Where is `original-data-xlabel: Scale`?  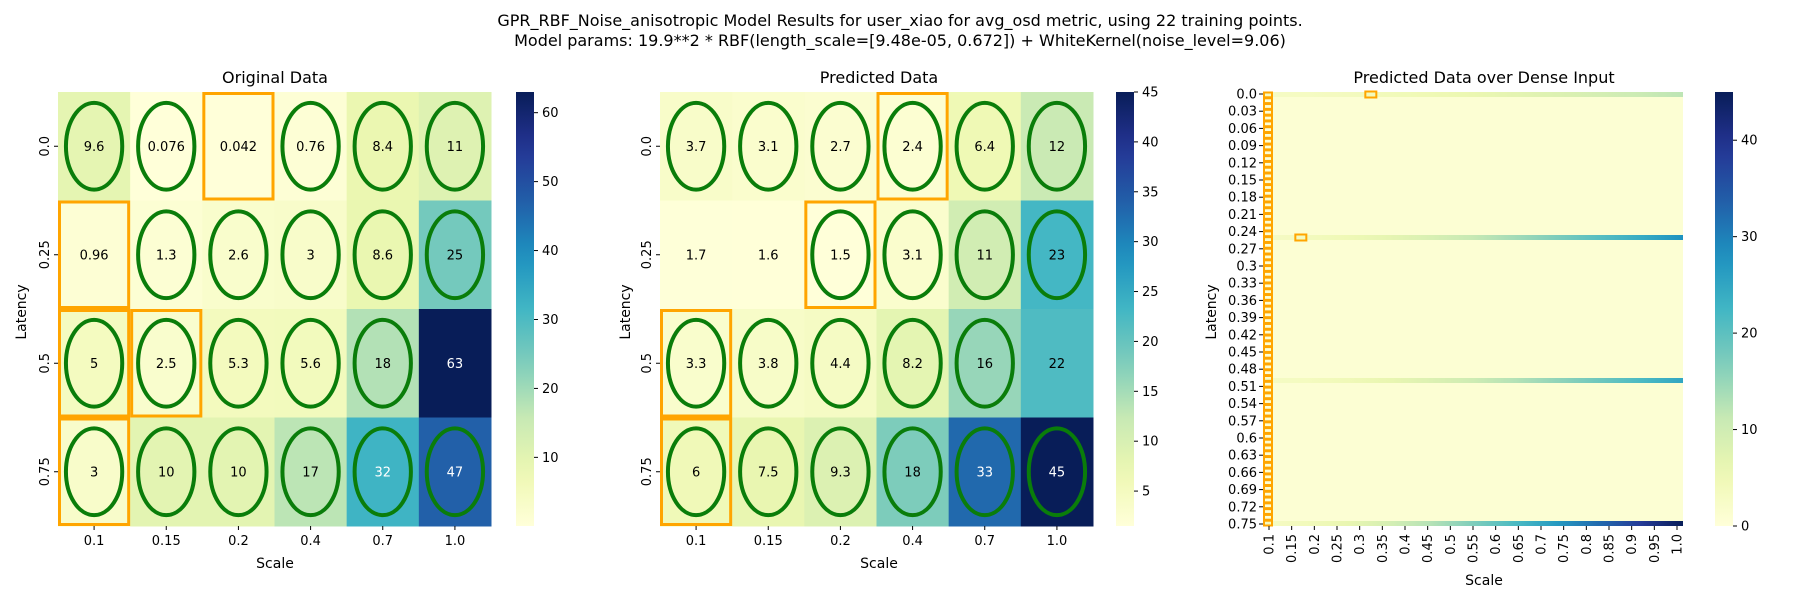
original-data-xlabel: Scale is located at coordinates (275, 564).